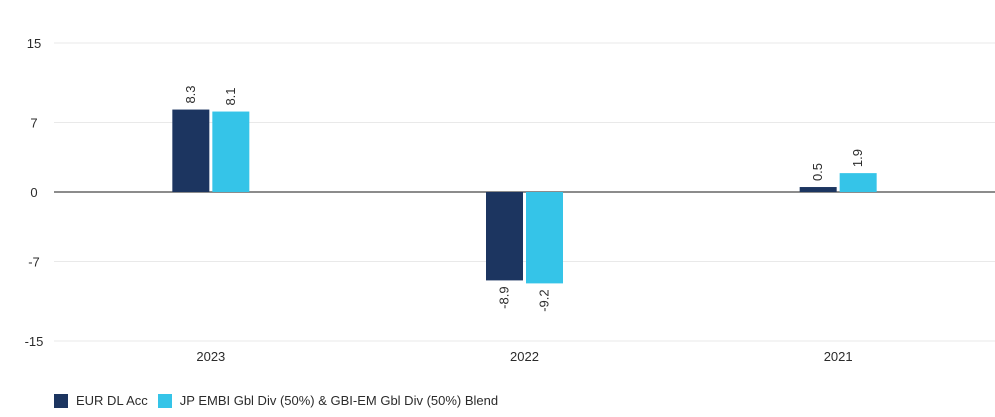 This screenshot has height=417, width=995. What do you see at coordinates (112, 400) in the screenshot?
I see `legend-label-series-1: EUR DL Acc` at bounding box center [112, 400].